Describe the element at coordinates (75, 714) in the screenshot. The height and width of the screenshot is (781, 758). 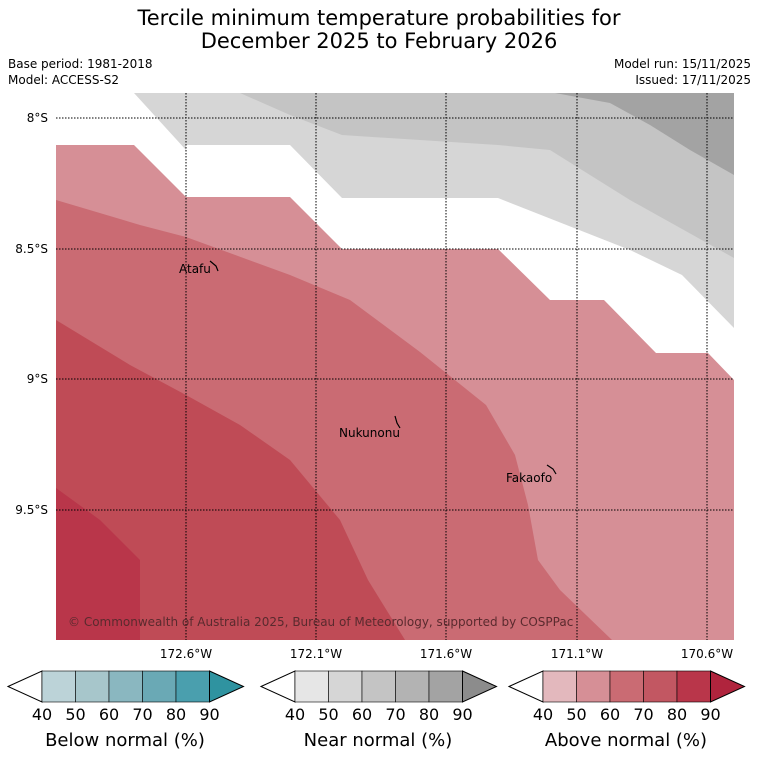
I see `colorbar-below-tick: 50` at that location.